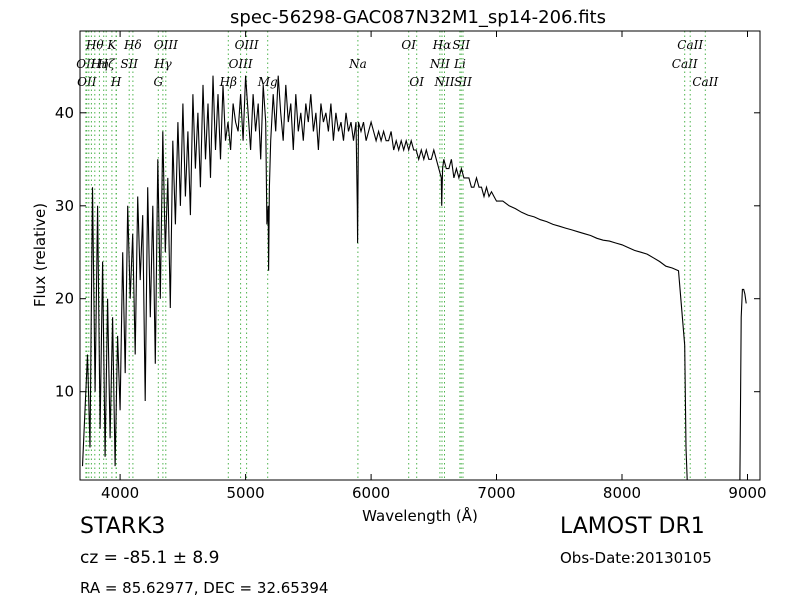 This screenshot has width=800, height=600. What do you see at coordinates (228, 82) in the screenshot?
I see `spectral-line-label: Hβ` at bounding box center [228, 82].